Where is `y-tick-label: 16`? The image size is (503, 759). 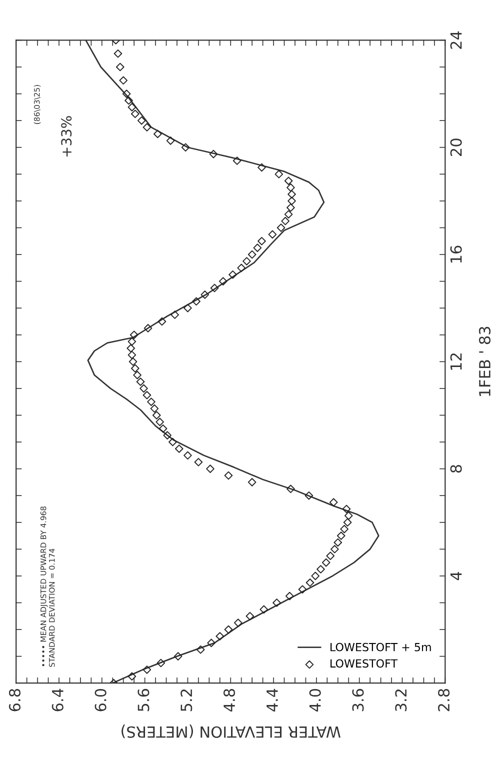
y-tick-label: 16 is located at coordinates (456, 254).